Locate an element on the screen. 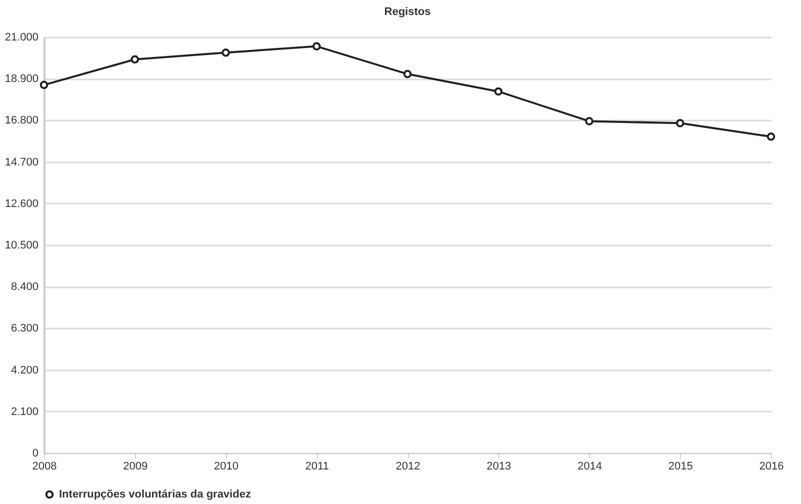  y-tick-label: 10.500 is located at coordinates (21, 246).